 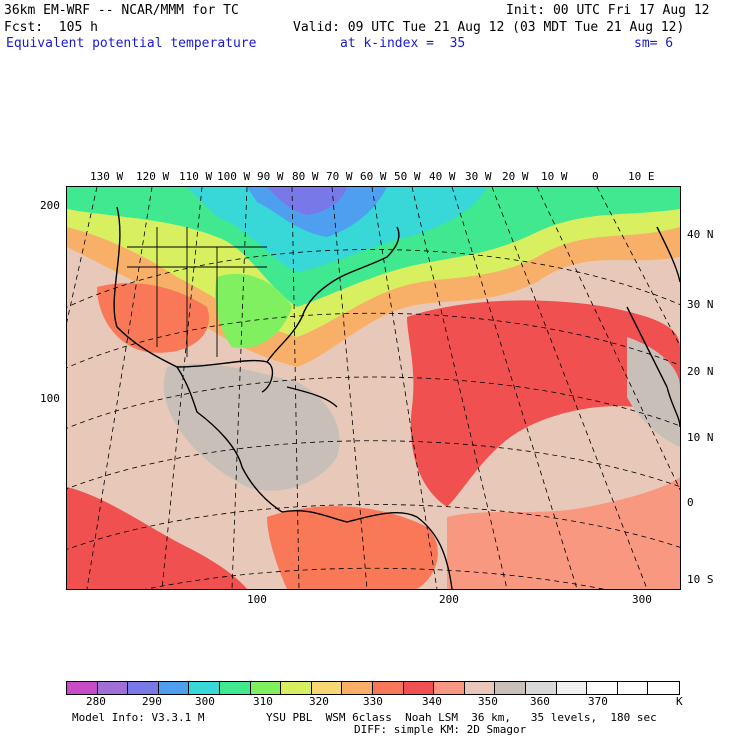 What do you see at coordinates (563, 533) in the screenshot?
I see `southern-warm-area` at bounding box center [563, 533].